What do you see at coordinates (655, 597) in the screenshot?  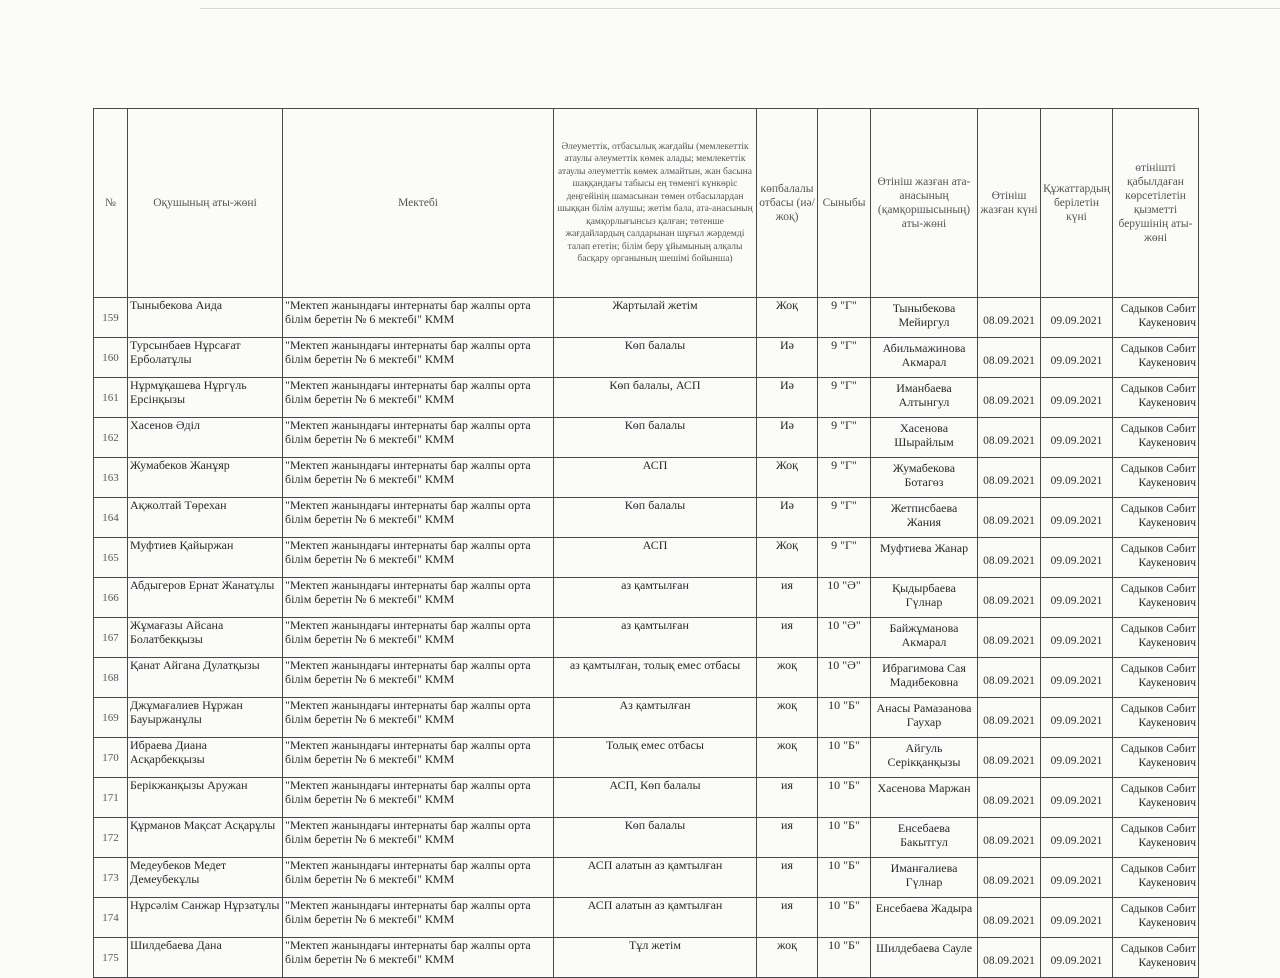 I see `cell-social: аз қамтылған` at bounding box center [655, 597].